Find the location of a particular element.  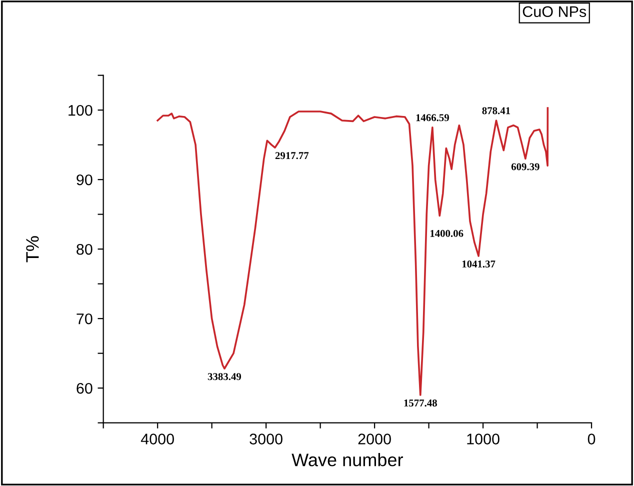

x-tick-label: 0 is located at coordinates (592, 439).